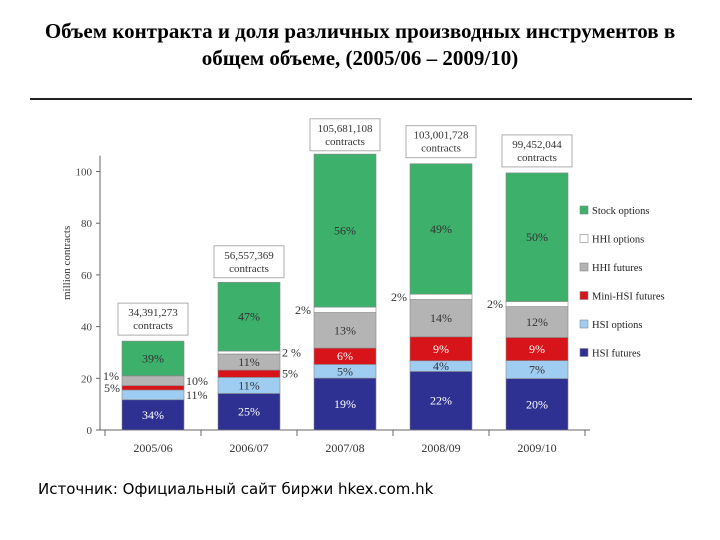 The height and width of the screenshot is (540, 720). I want to click on x-tick-label: 2007/08, so click(344, 448).